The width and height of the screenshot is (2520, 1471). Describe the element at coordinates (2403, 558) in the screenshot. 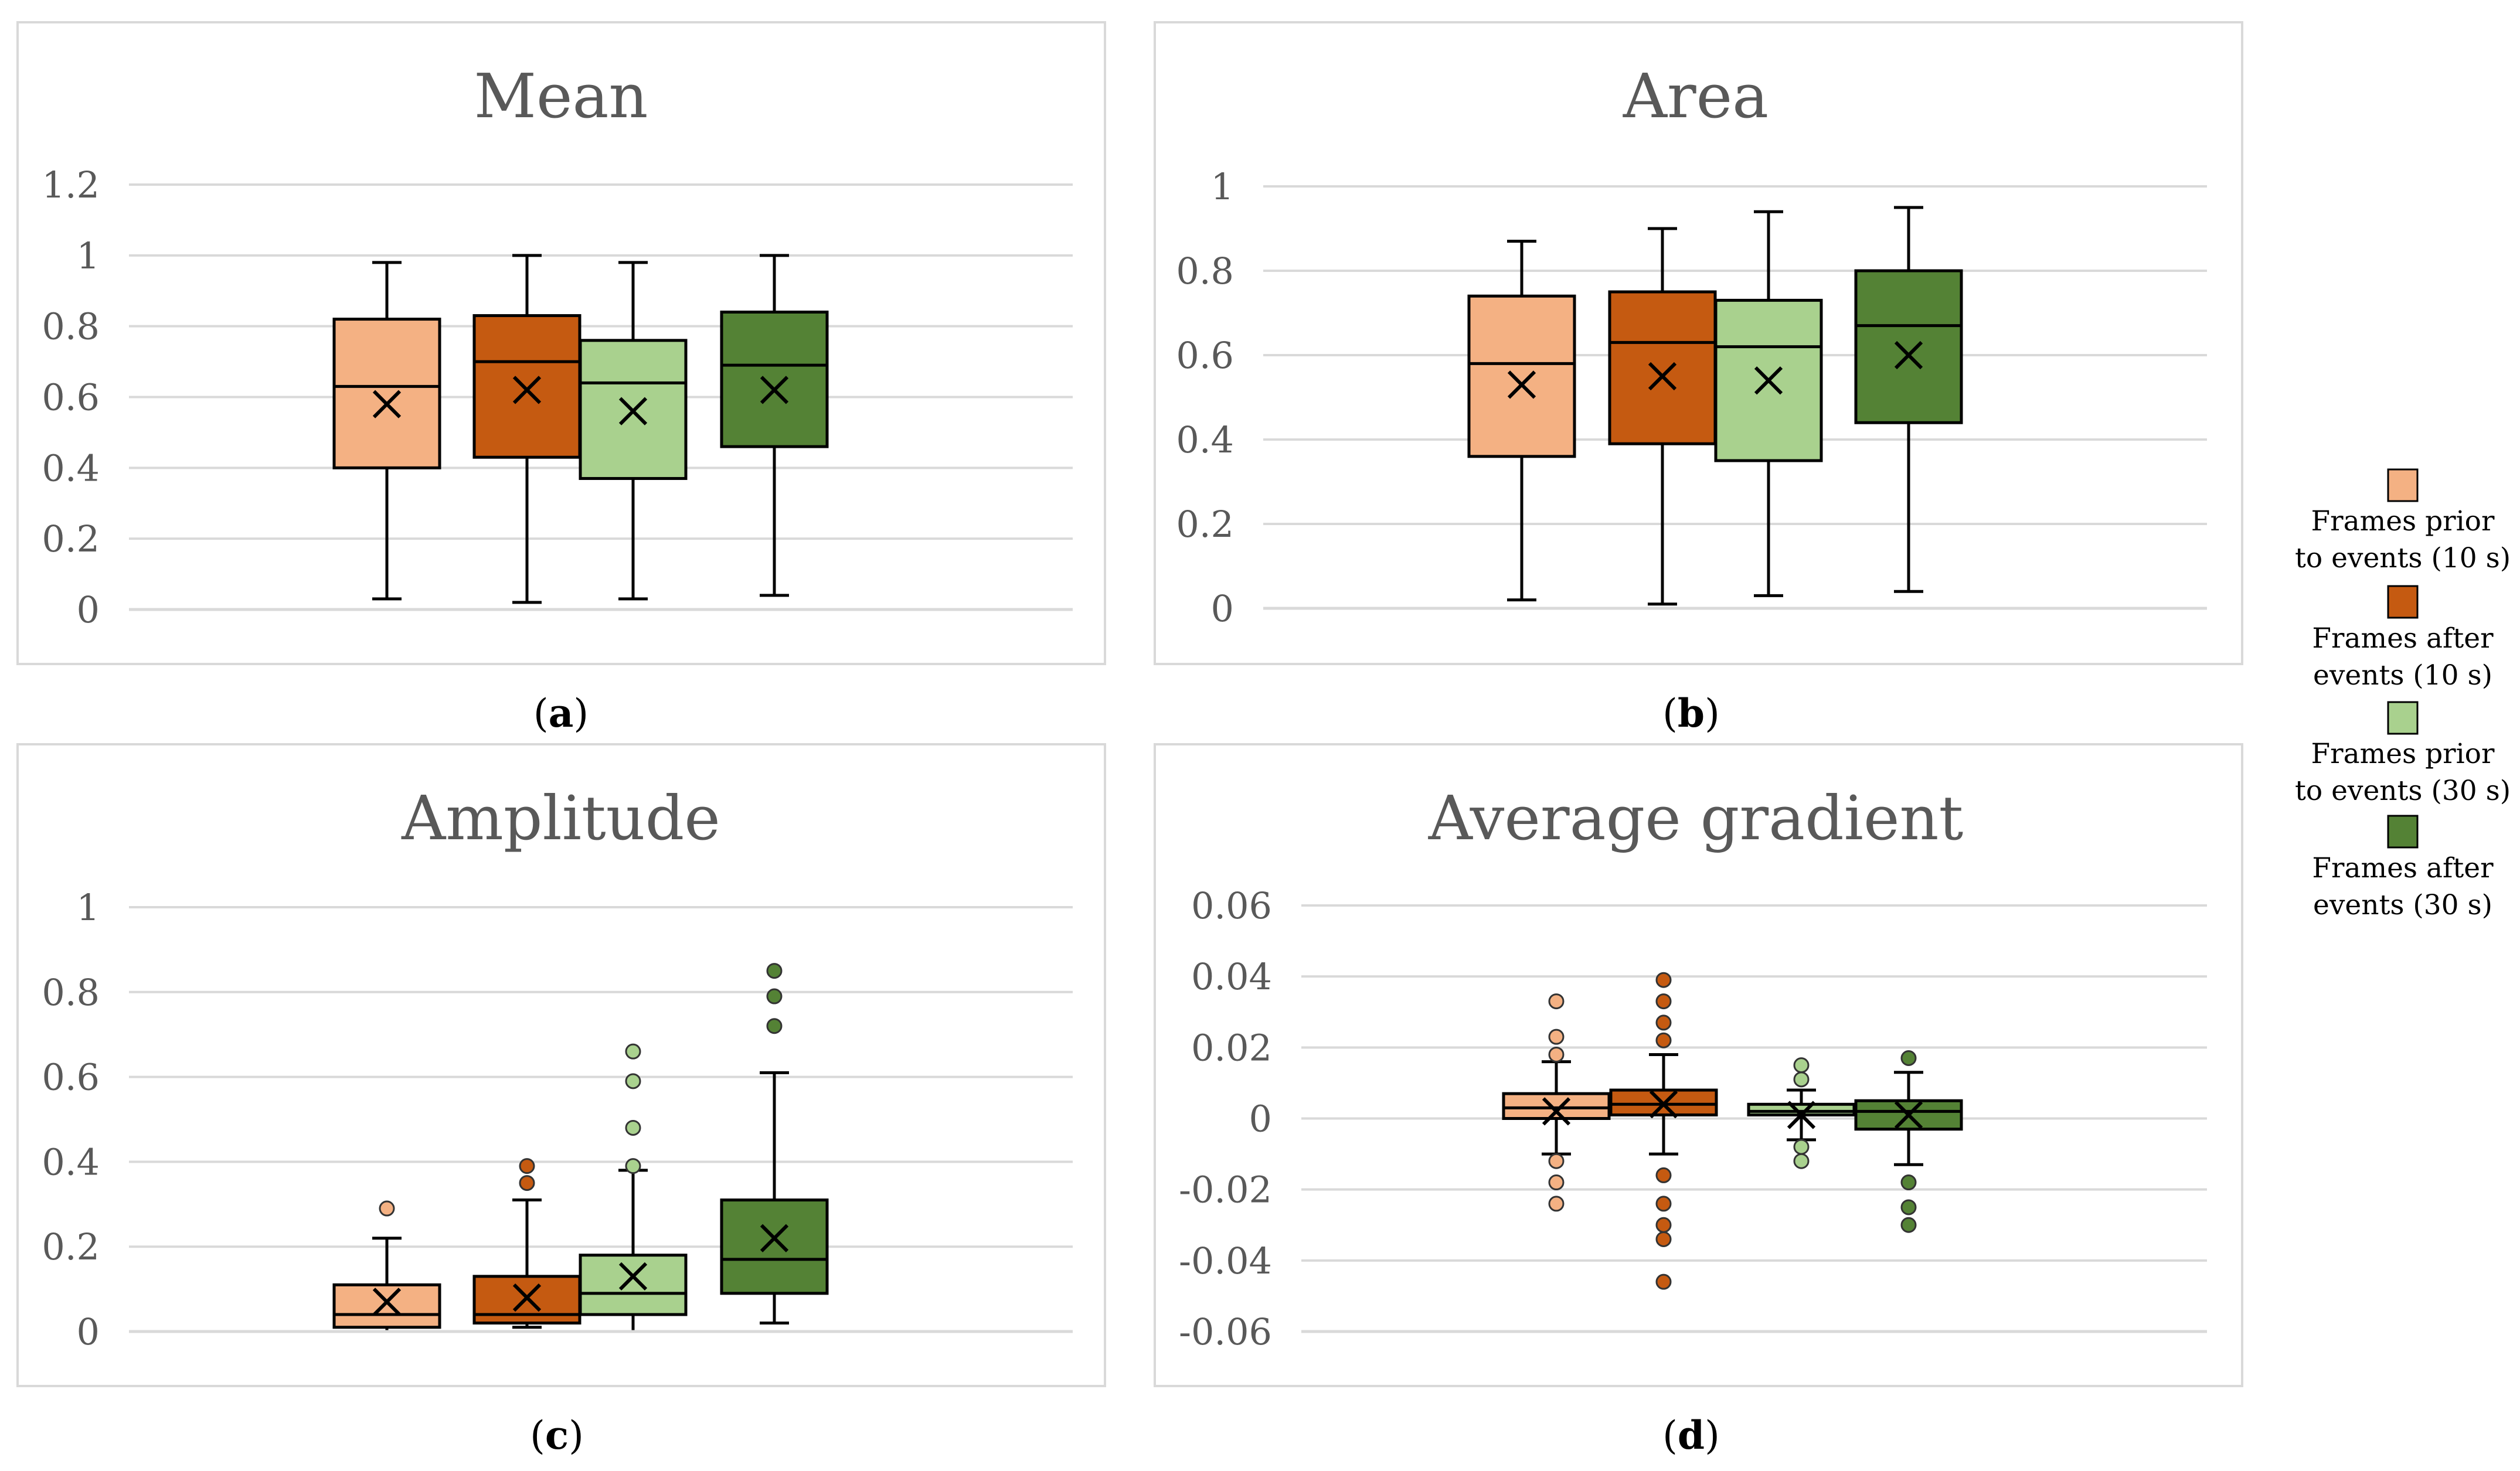

I see `legend-label-line2: to events (10 s)` at that location.